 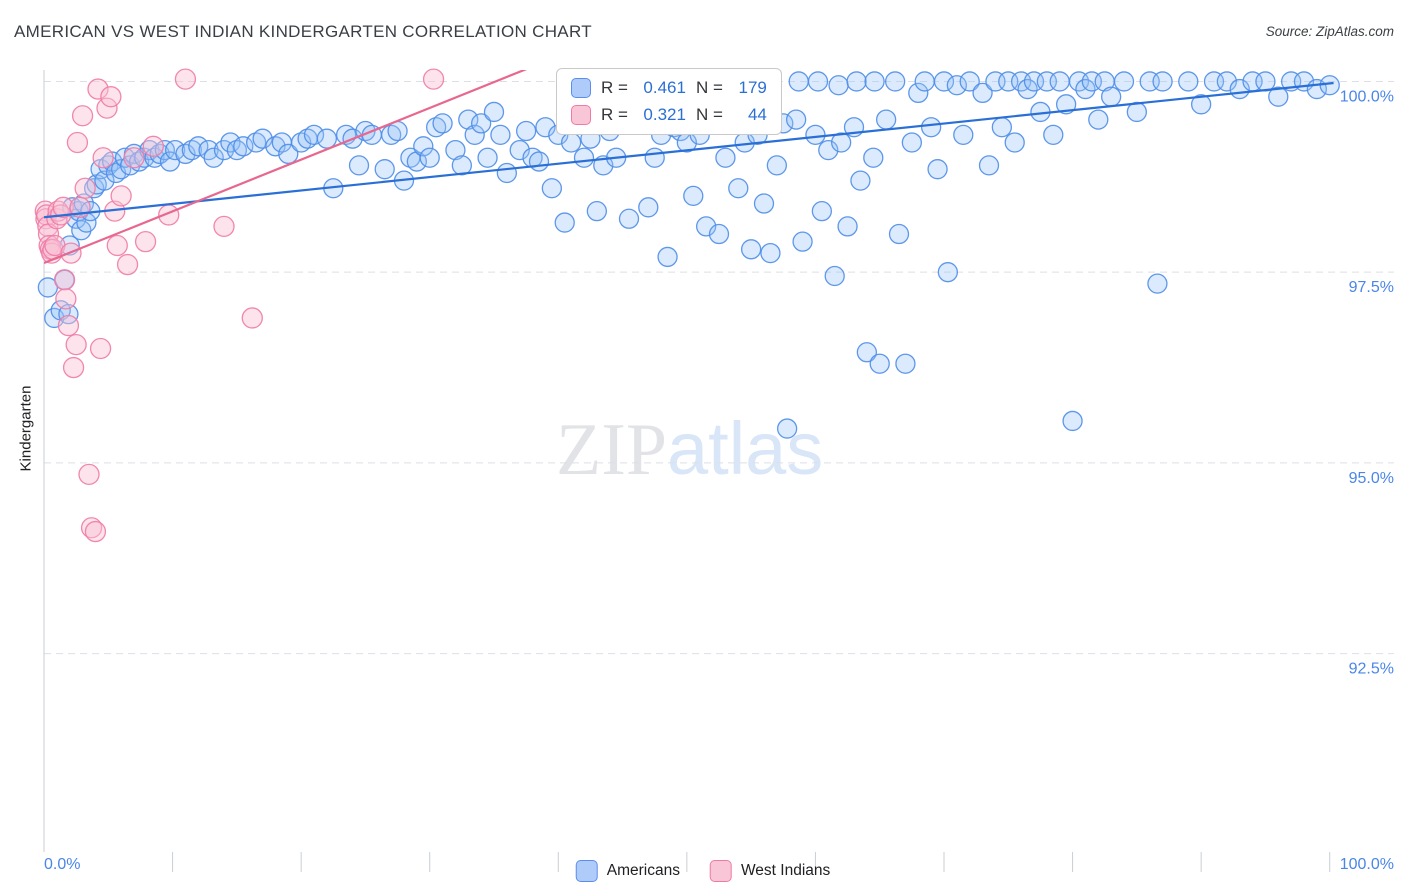 I want to click on legend-row-americans: R = 0.461 N = 179, so click(x=669, y=88).